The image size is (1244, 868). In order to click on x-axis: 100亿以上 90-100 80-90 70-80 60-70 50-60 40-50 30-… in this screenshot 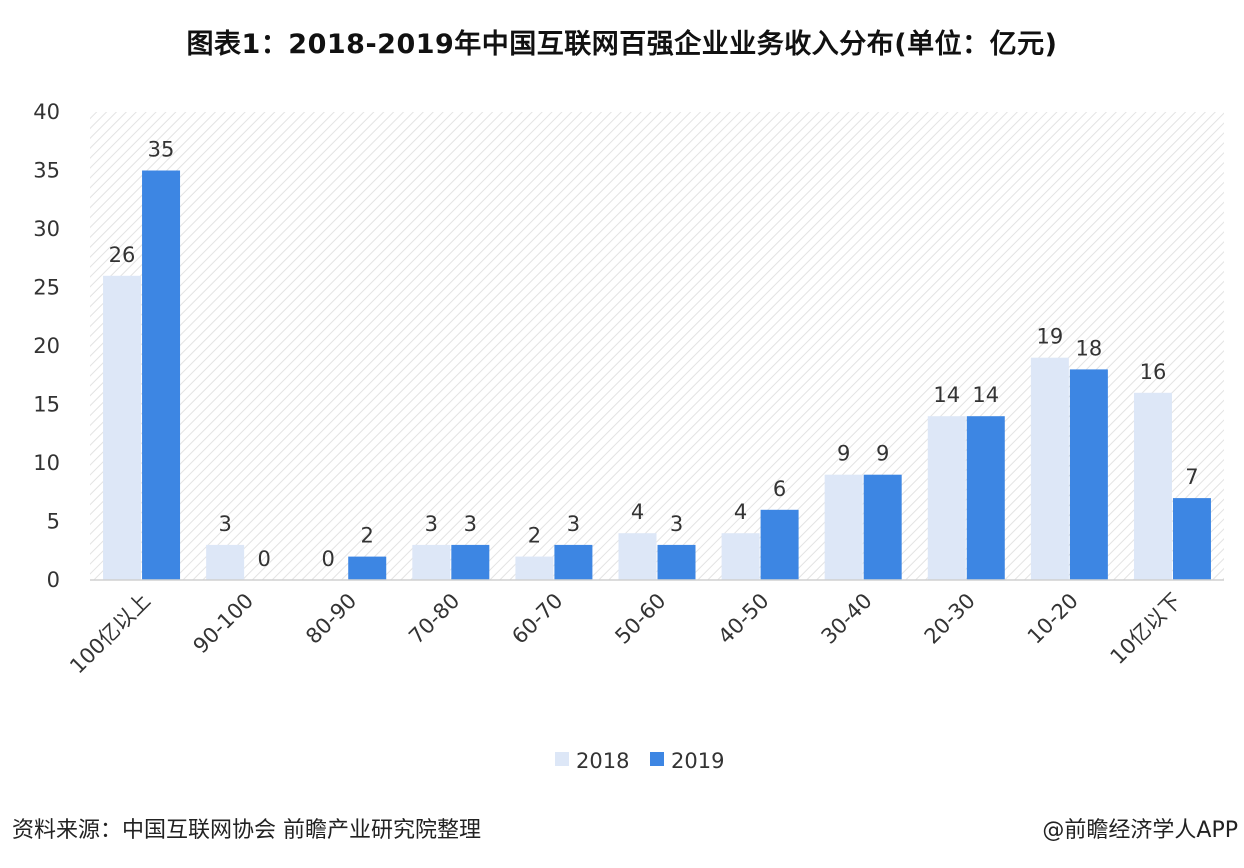, I will do `click(625, 634)`.